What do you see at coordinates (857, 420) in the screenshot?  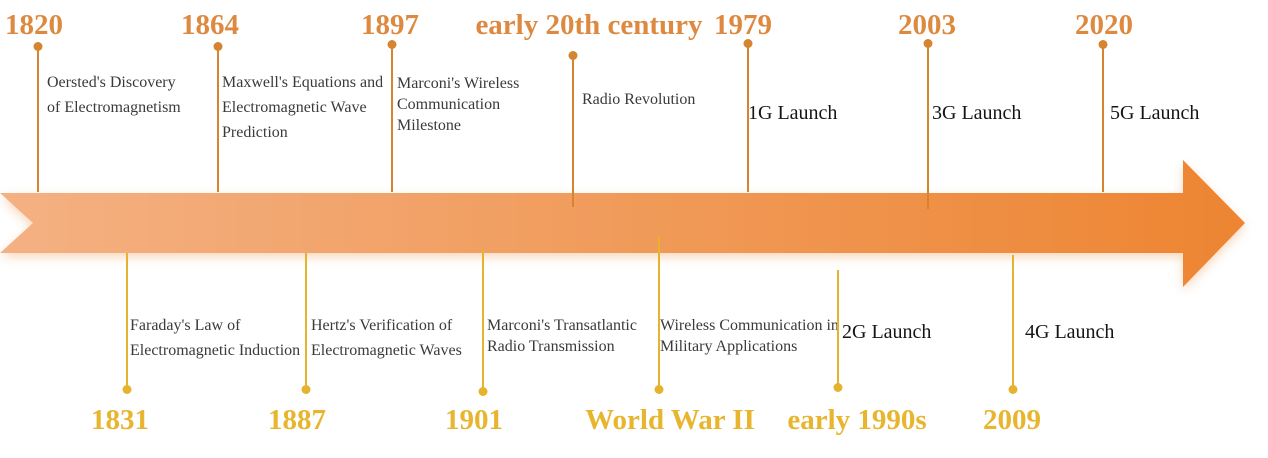 I see `year-early-1990s: early 1990s` at bounding box center [857, 420].